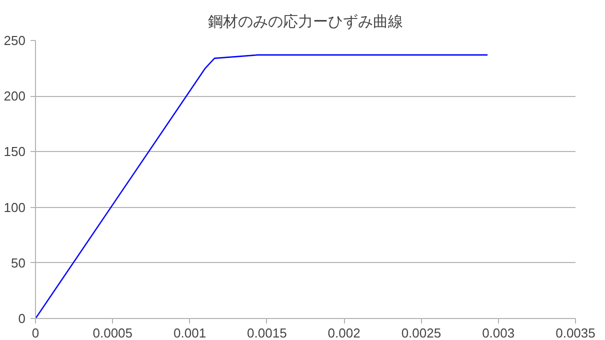 This screenshot has height=340, width=605. What do you see at coordinates (344, 333) in the screenshot?
I see `x-tick-label: 0.002` at bounding box center [344, 333].